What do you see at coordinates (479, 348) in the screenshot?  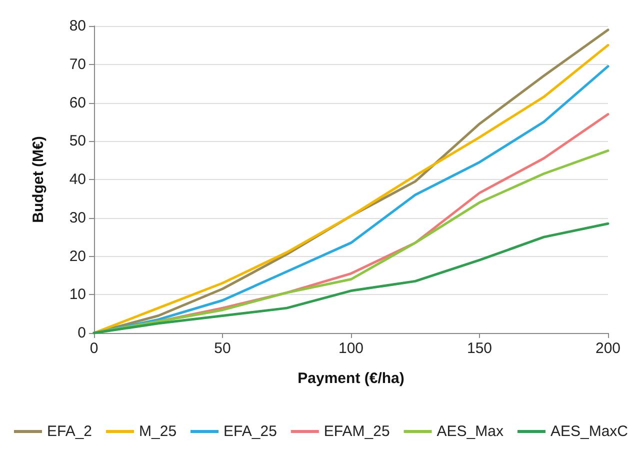 I see `x-tick-label: 150` at bounding box center [479, 348].